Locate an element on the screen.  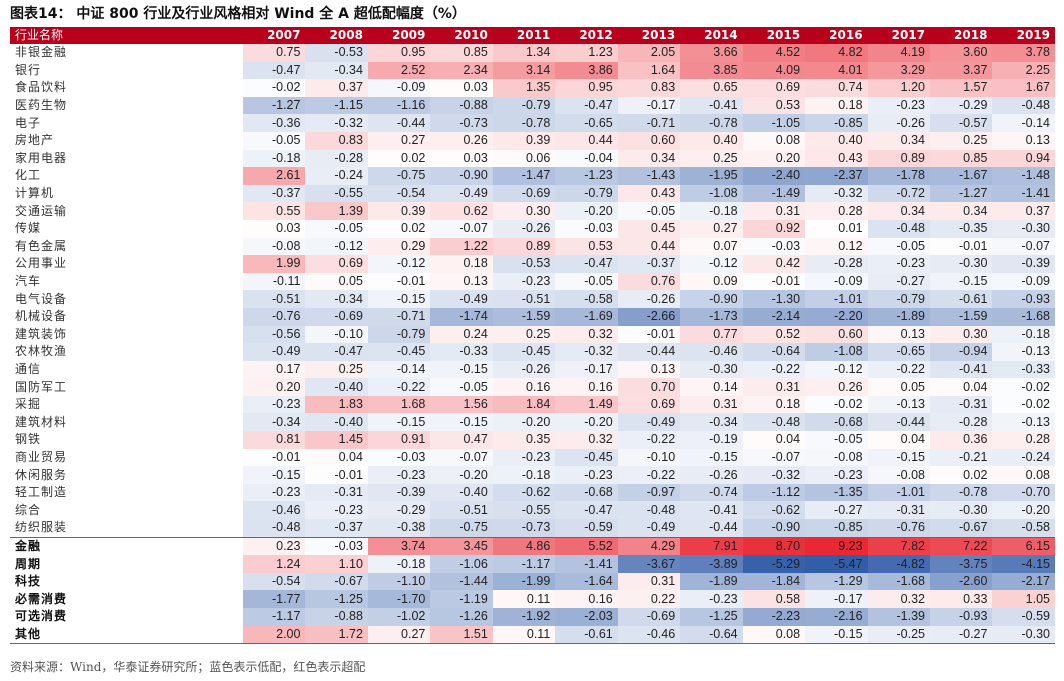
heatmap-cell: -0.85 is located at coordinates (836, 123).